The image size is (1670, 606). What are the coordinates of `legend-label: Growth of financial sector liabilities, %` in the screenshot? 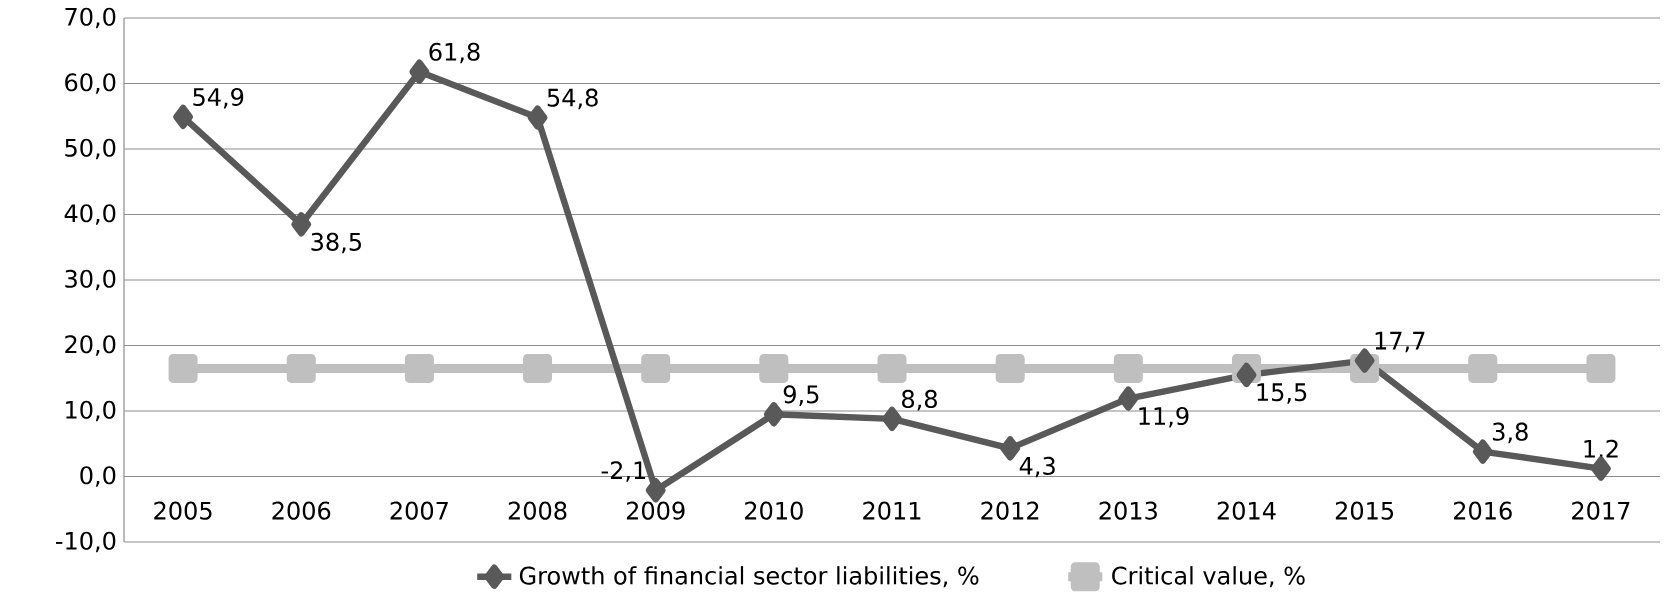 It's located at (749, 577).